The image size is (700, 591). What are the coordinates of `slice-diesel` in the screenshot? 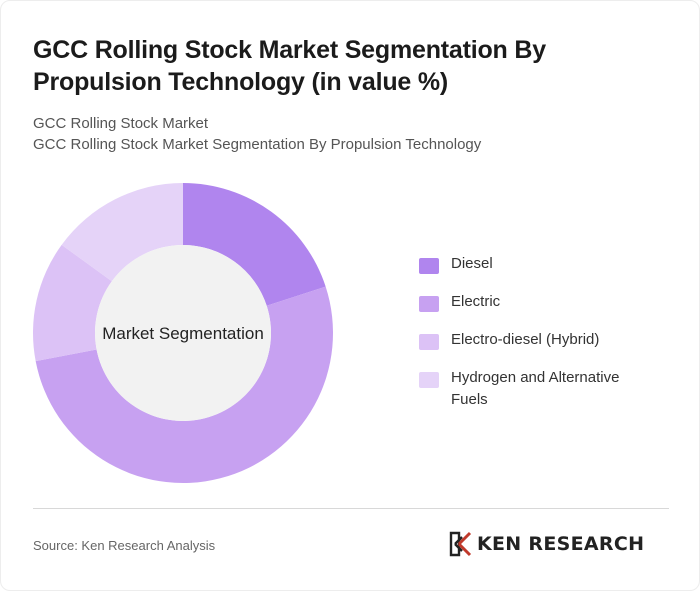 It's located at (254, 244).